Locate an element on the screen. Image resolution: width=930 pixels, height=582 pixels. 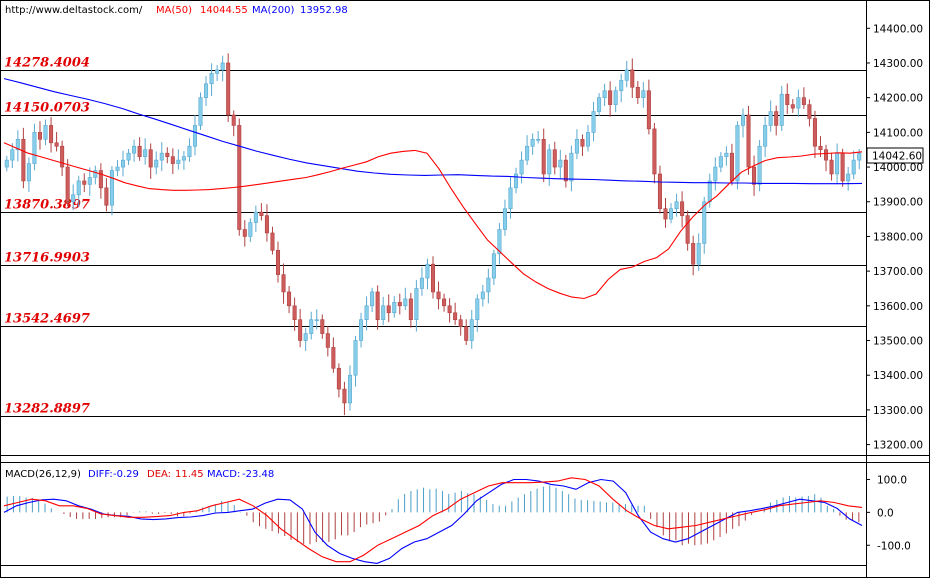
price-tick-label: 13500.00 is located at coordinates (898, 342).